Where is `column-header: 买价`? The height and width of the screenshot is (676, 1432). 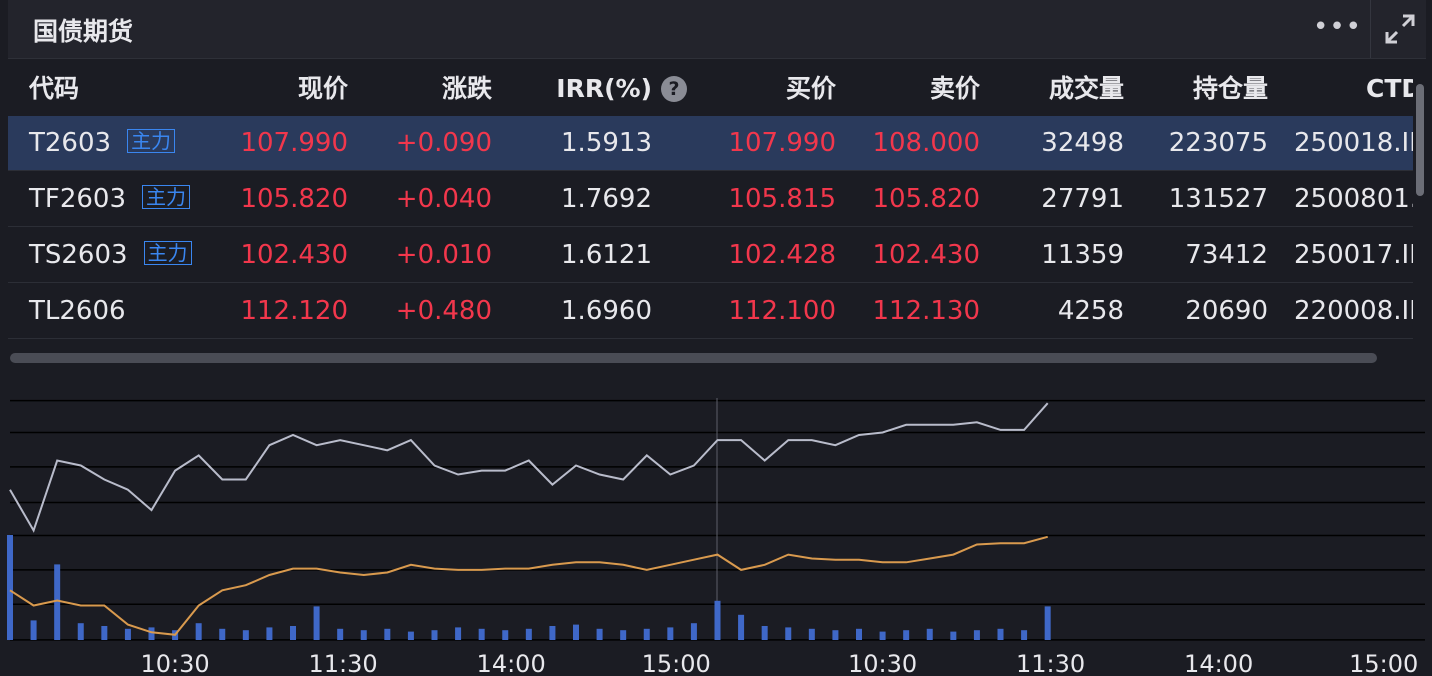 column-header: 买价 is located at coordinates (810, 88).